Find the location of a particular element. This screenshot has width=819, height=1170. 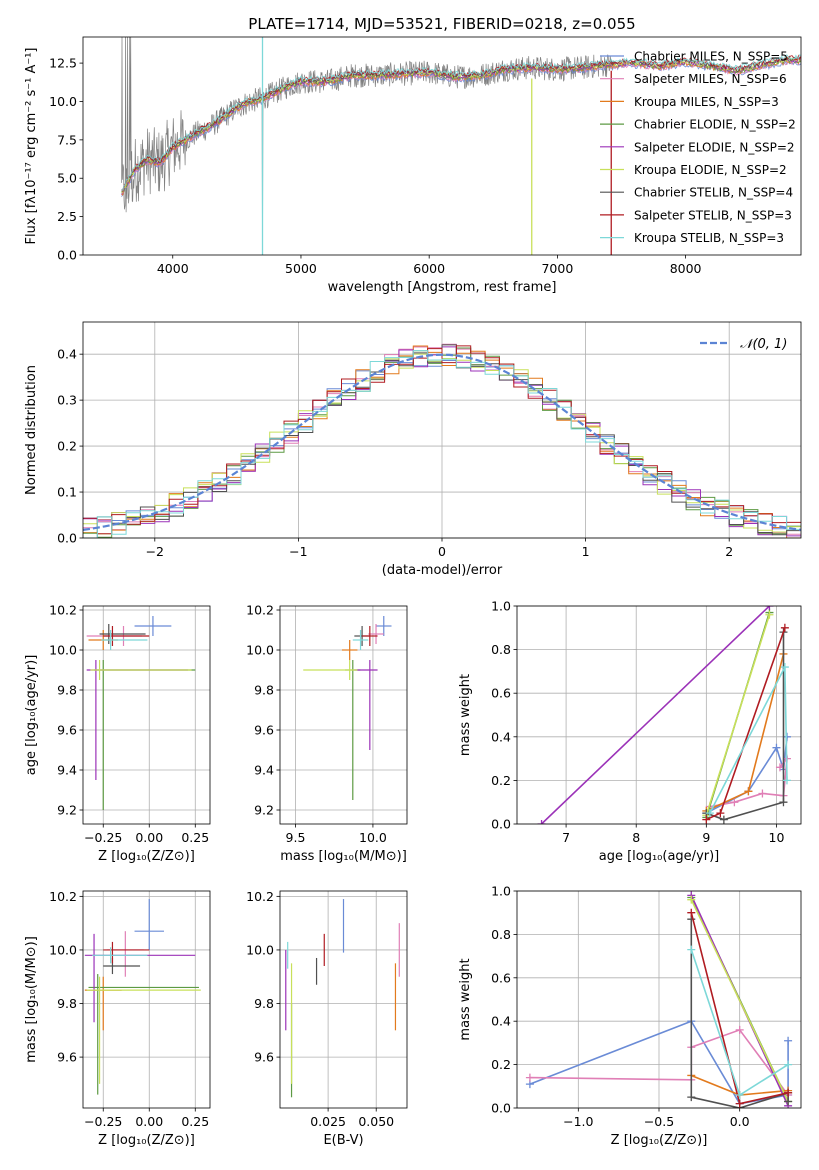

y-axis-label: Flux [fλ10⁻¹⁷ erg cm⁻² s⁻¹ A⁻¹] is located at coordinates (31, 146).